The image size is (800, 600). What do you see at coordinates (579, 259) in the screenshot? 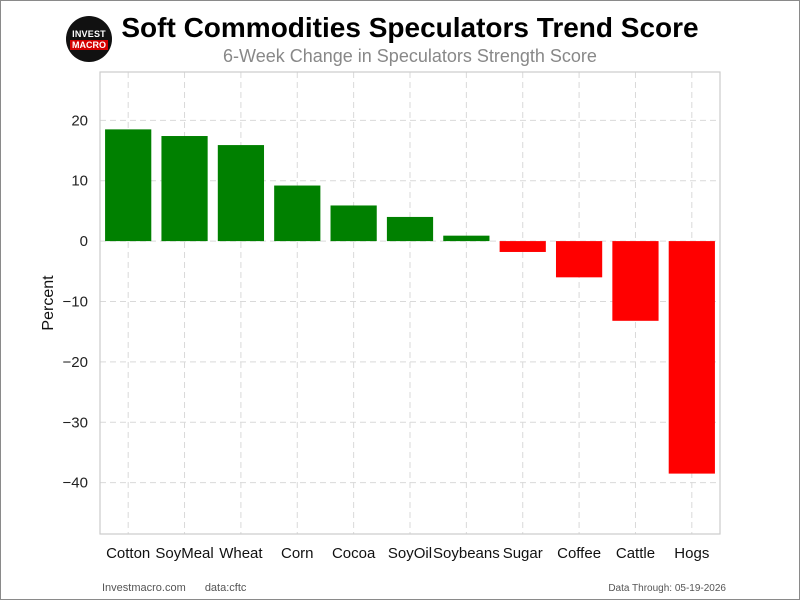
I see `bar-coffee` at bounding box center [579, 259].